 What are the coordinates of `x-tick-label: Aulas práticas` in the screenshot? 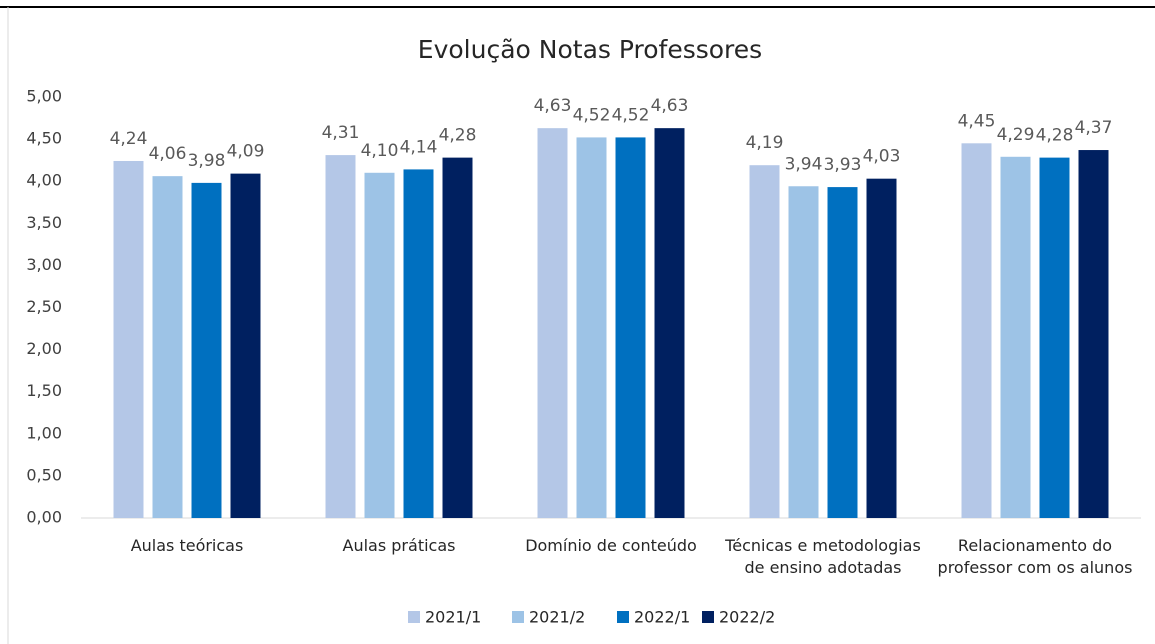 It's located at (399, 545).